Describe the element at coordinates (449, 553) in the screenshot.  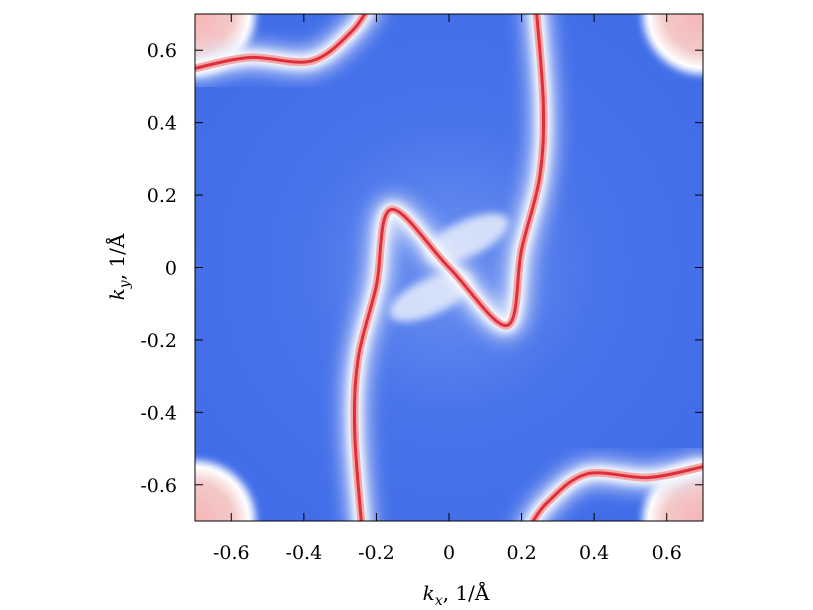
I see `x-tick-label: 0` at that location.